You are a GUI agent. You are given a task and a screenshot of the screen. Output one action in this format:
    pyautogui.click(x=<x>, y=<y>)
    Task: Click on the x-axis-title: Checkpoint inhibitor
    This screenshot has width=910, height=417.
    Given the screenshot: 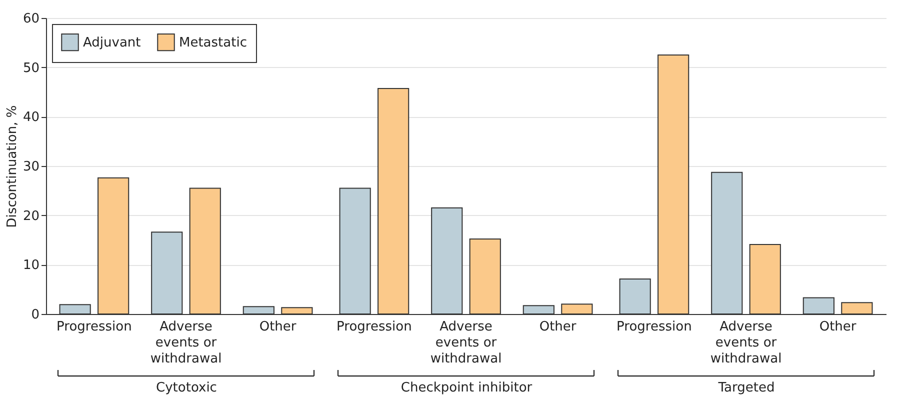 What is the action you would take?
    pyautogui.click(x=466, y=388)
    